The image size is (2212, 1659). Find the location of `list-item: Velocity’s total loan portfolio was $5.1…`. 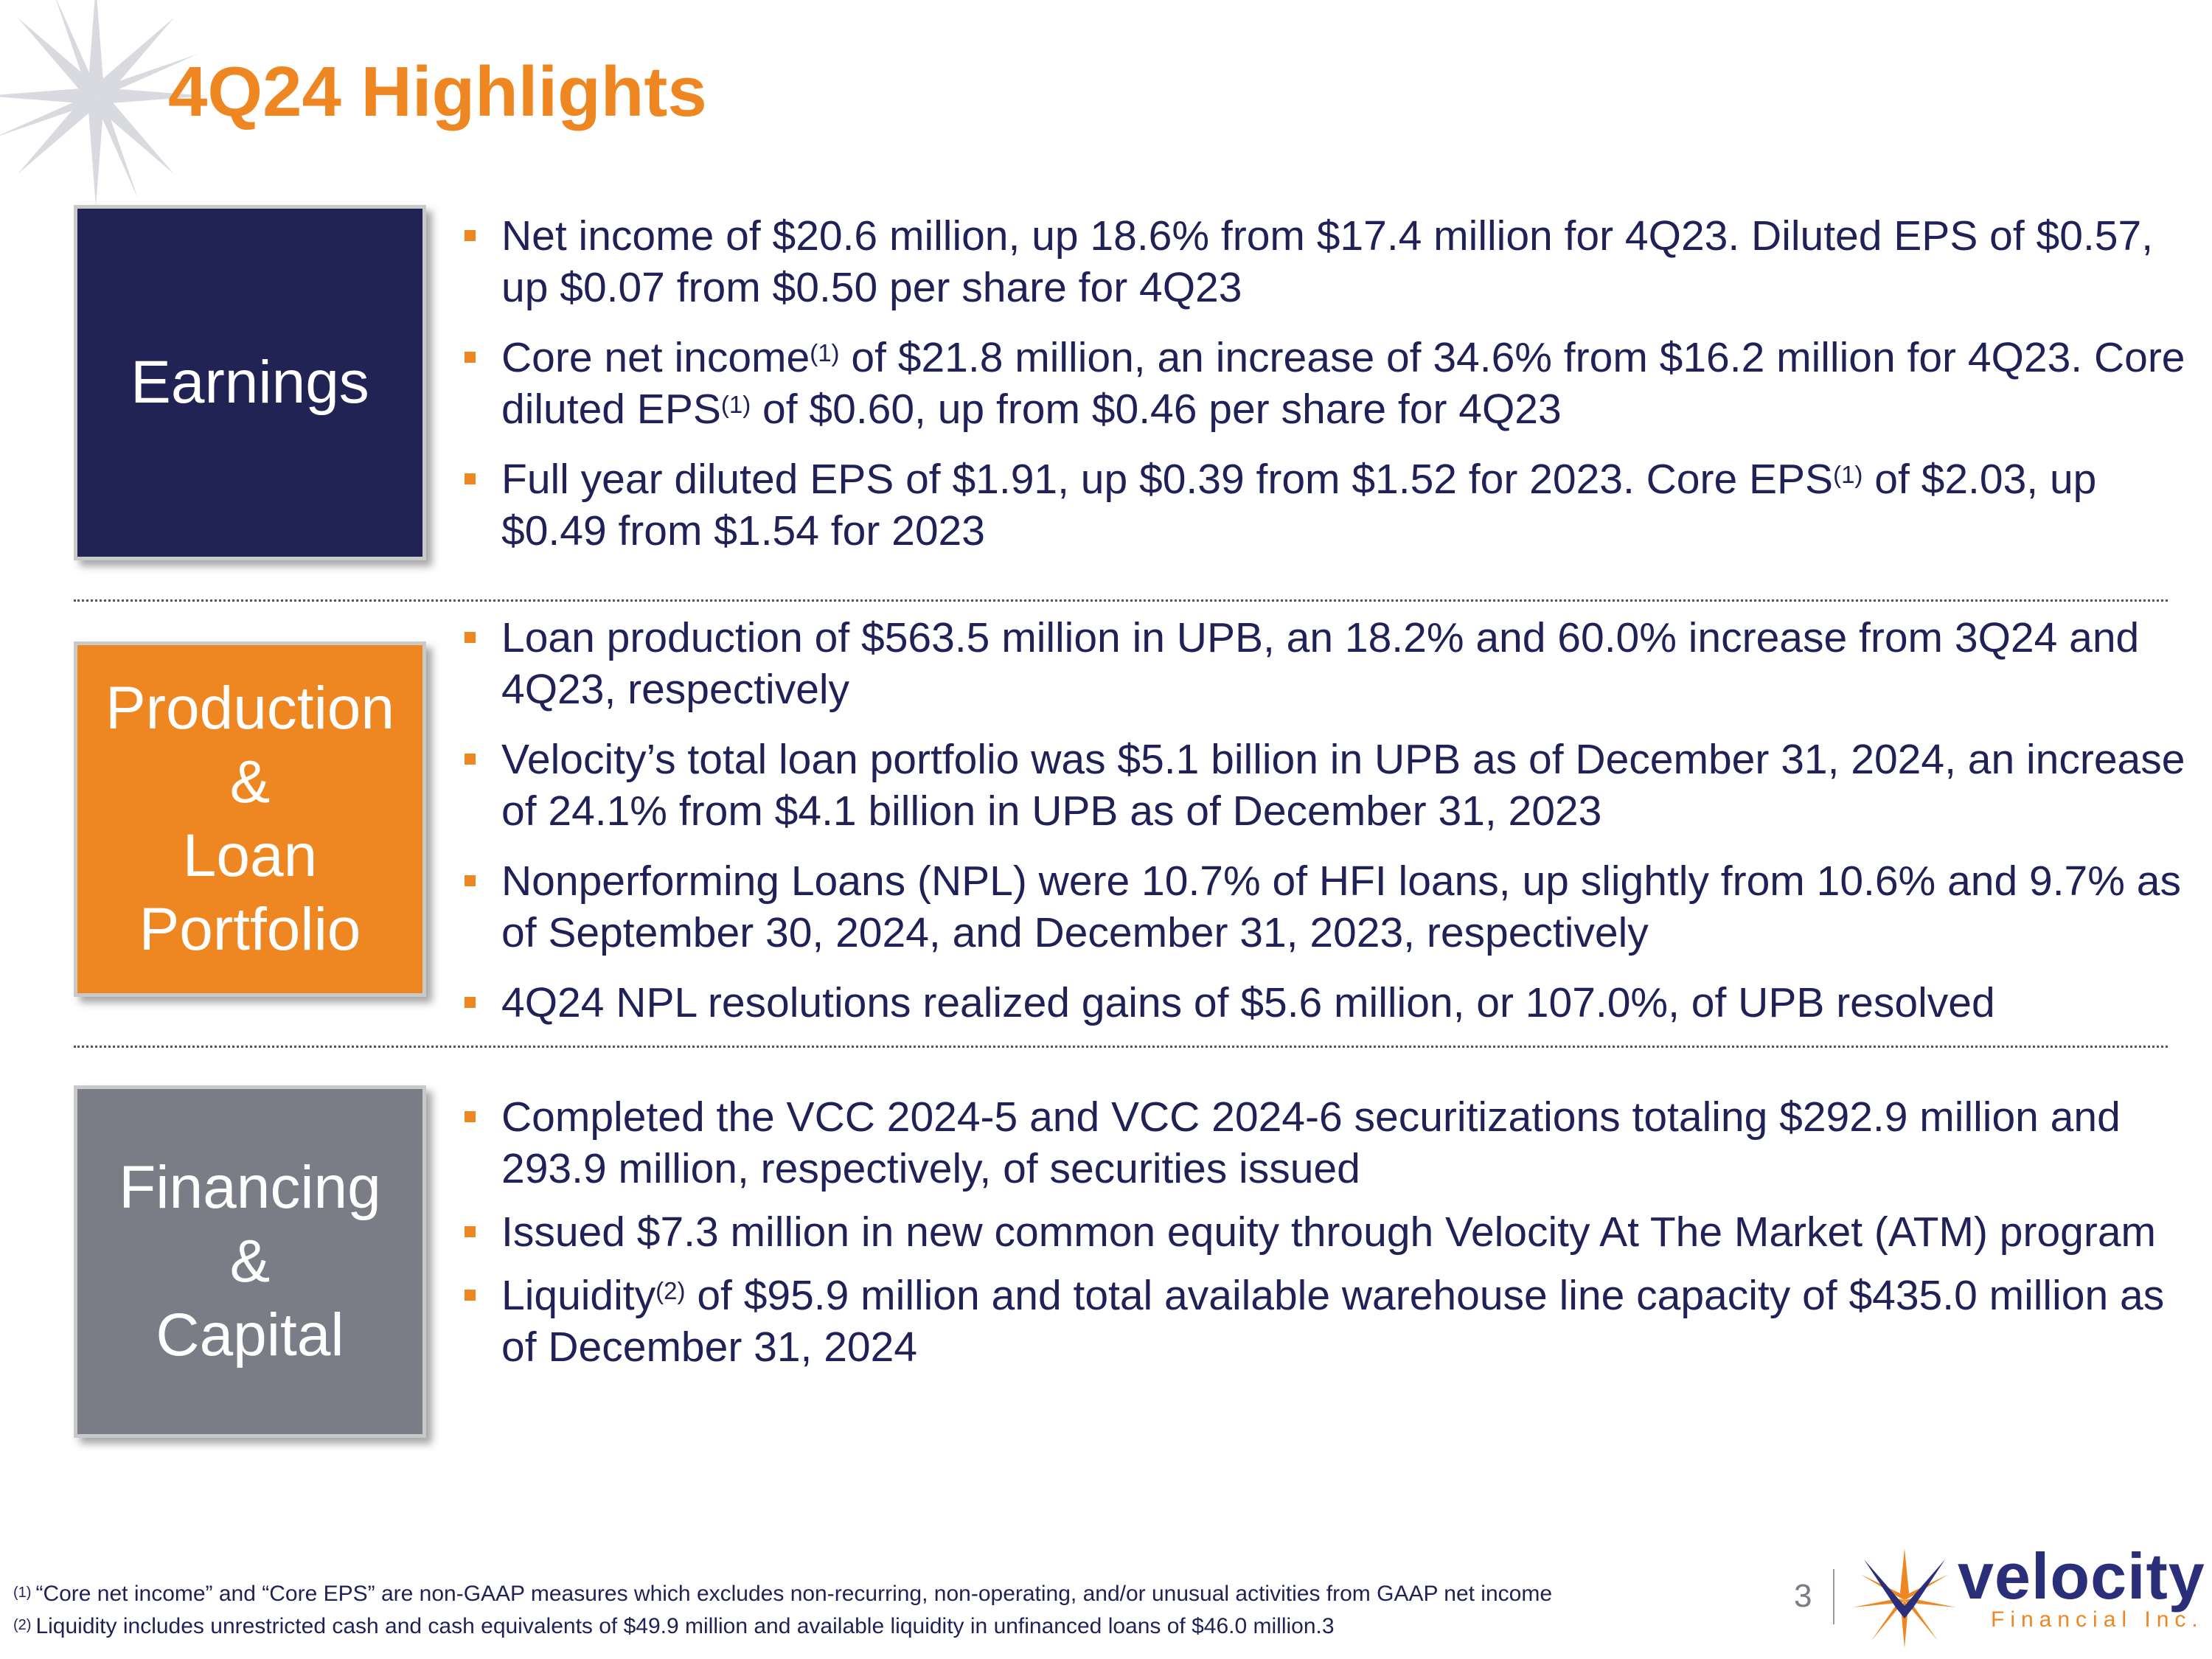

list-item: Velocity’s total loan portfolio was $5.1… is located at coordinates (1336, 785).